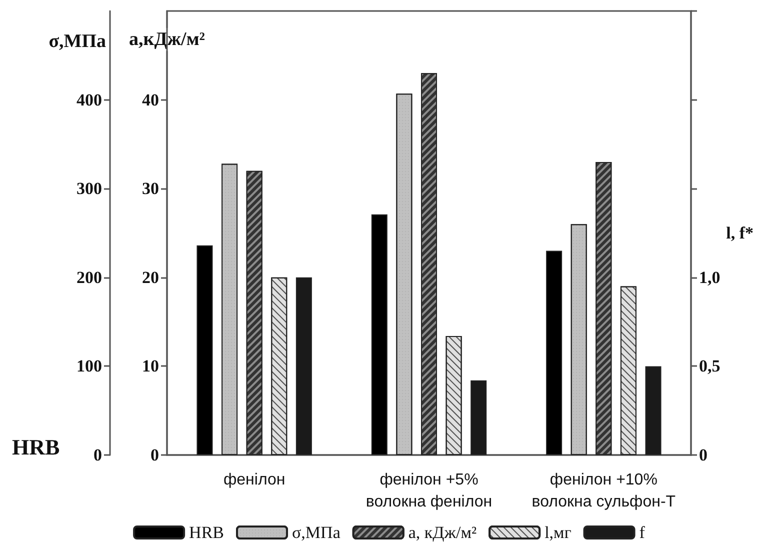 This screenshot has height=552, width=778. Describe the element at coordinates (254, 480) in the screenshot. I see `x-tick-label: фенілон` at that location.